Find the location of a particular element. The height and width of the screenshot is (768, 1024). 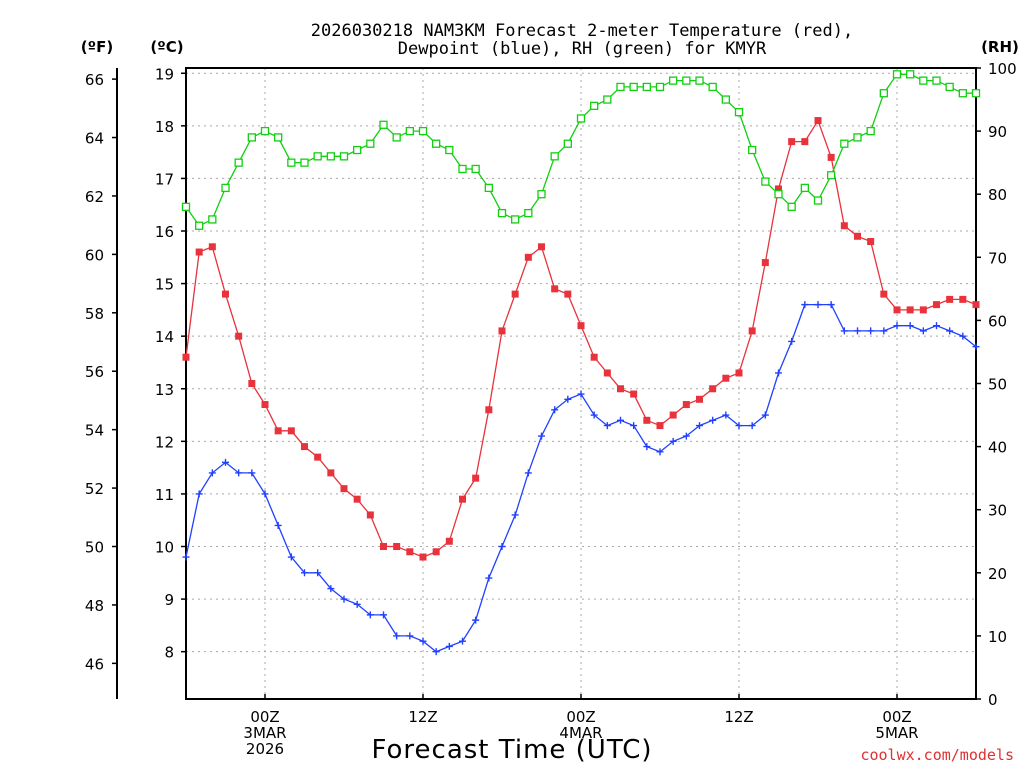

credit-text: coolwx.com/models is located at coordinates (937, 755).